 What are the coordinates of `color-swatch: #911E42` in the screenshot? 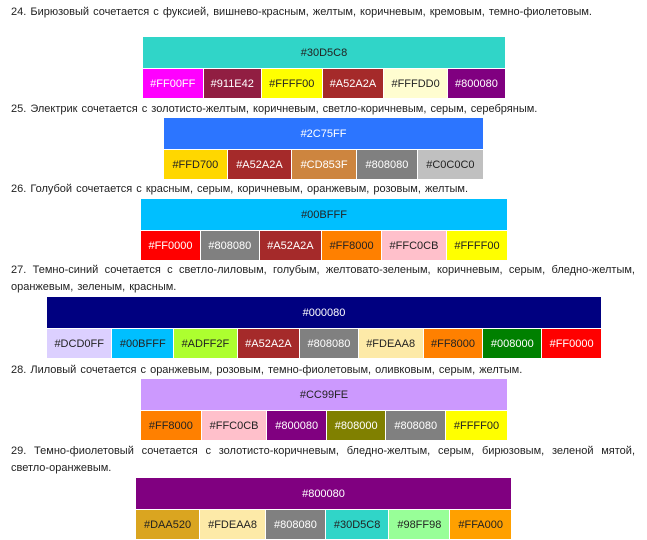 It's located at (233, 83).